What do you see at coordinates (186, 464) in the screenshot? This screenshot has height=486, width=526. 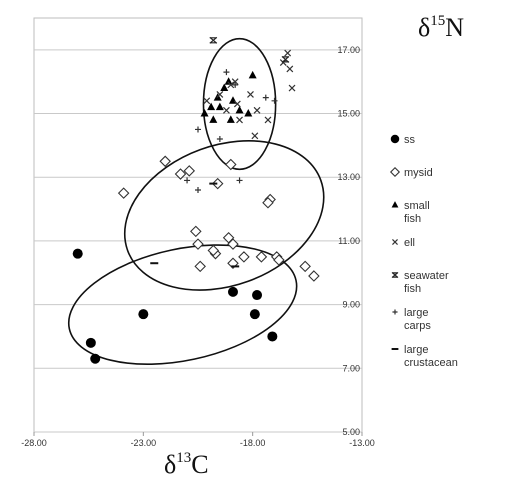 I see `x-axis-title: δ13C` at bounding box center [186, 464].